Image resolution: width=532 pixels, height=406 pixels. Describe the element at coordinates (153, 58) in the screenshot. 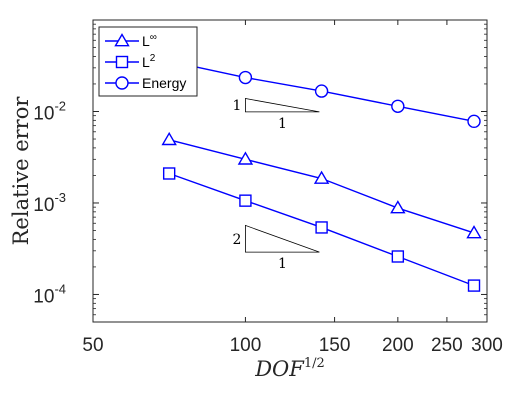

I see `legend-label-sup: 2` at that location.